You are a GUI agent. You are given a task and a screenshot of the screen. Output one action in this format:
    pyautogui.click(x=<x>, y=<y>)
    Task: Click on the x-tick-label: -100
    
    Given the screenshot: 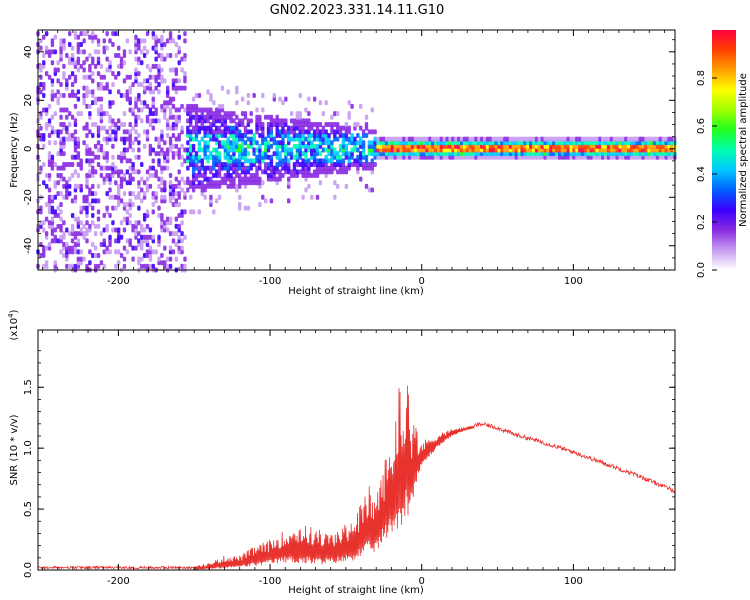 What is the action you would take?
    pyautogui.click(x=270, y=581)
    